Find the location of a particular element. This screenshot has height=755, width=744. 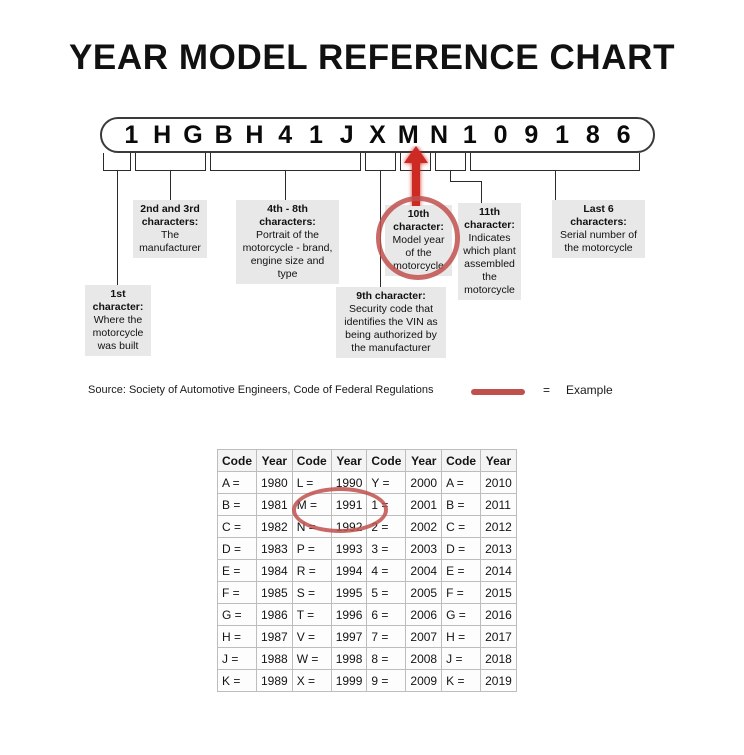

vin-char-3: G is located at coordinates (193, 134).